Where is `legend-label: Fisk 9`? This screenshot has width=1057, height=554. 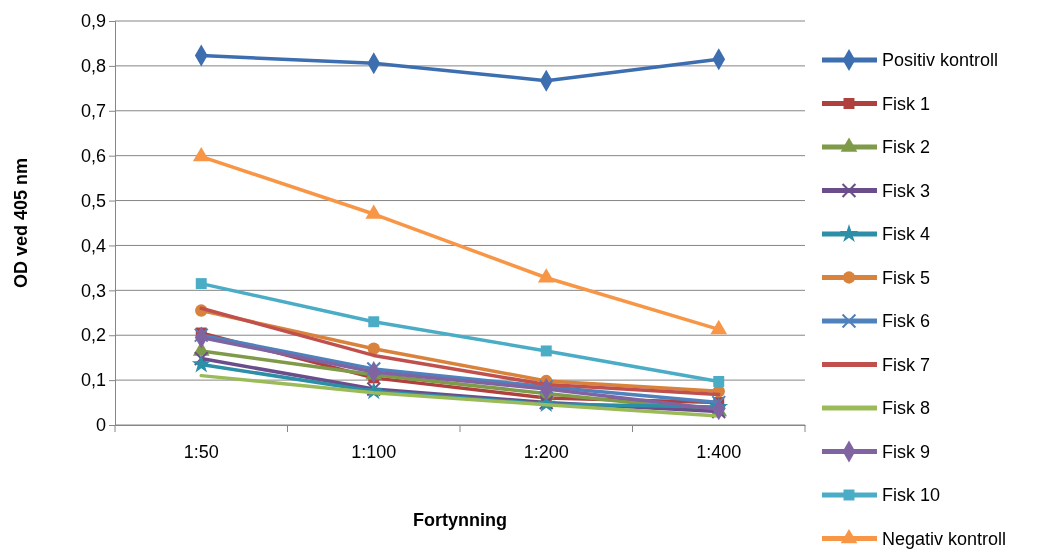 legend-label: Fisk 9 is located at coordinates (906, 451).